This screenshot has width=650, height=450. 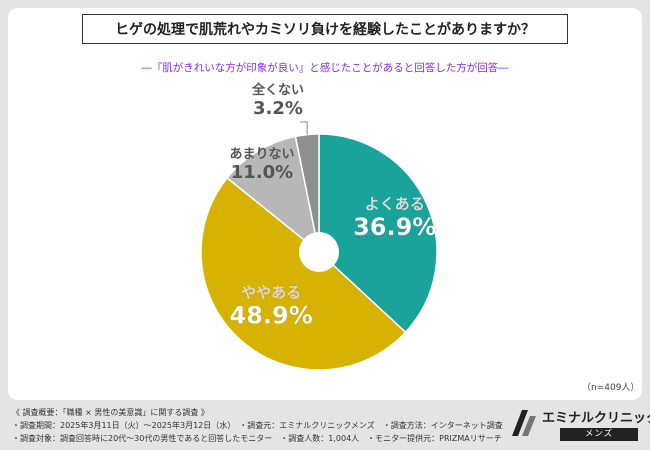 I want to click on label-amari-nai: あまりない, so click(x=261, y=154).